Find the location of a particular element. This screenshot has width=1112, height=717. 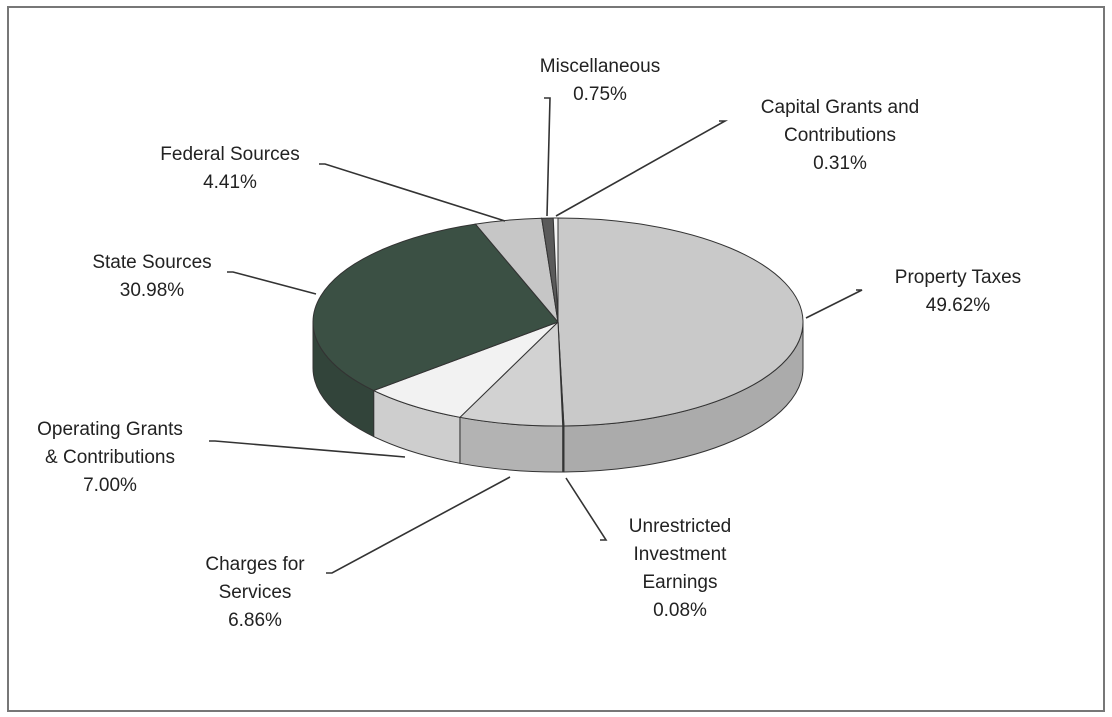

category-label: Property Taxes is located at coordinates (958, 277).